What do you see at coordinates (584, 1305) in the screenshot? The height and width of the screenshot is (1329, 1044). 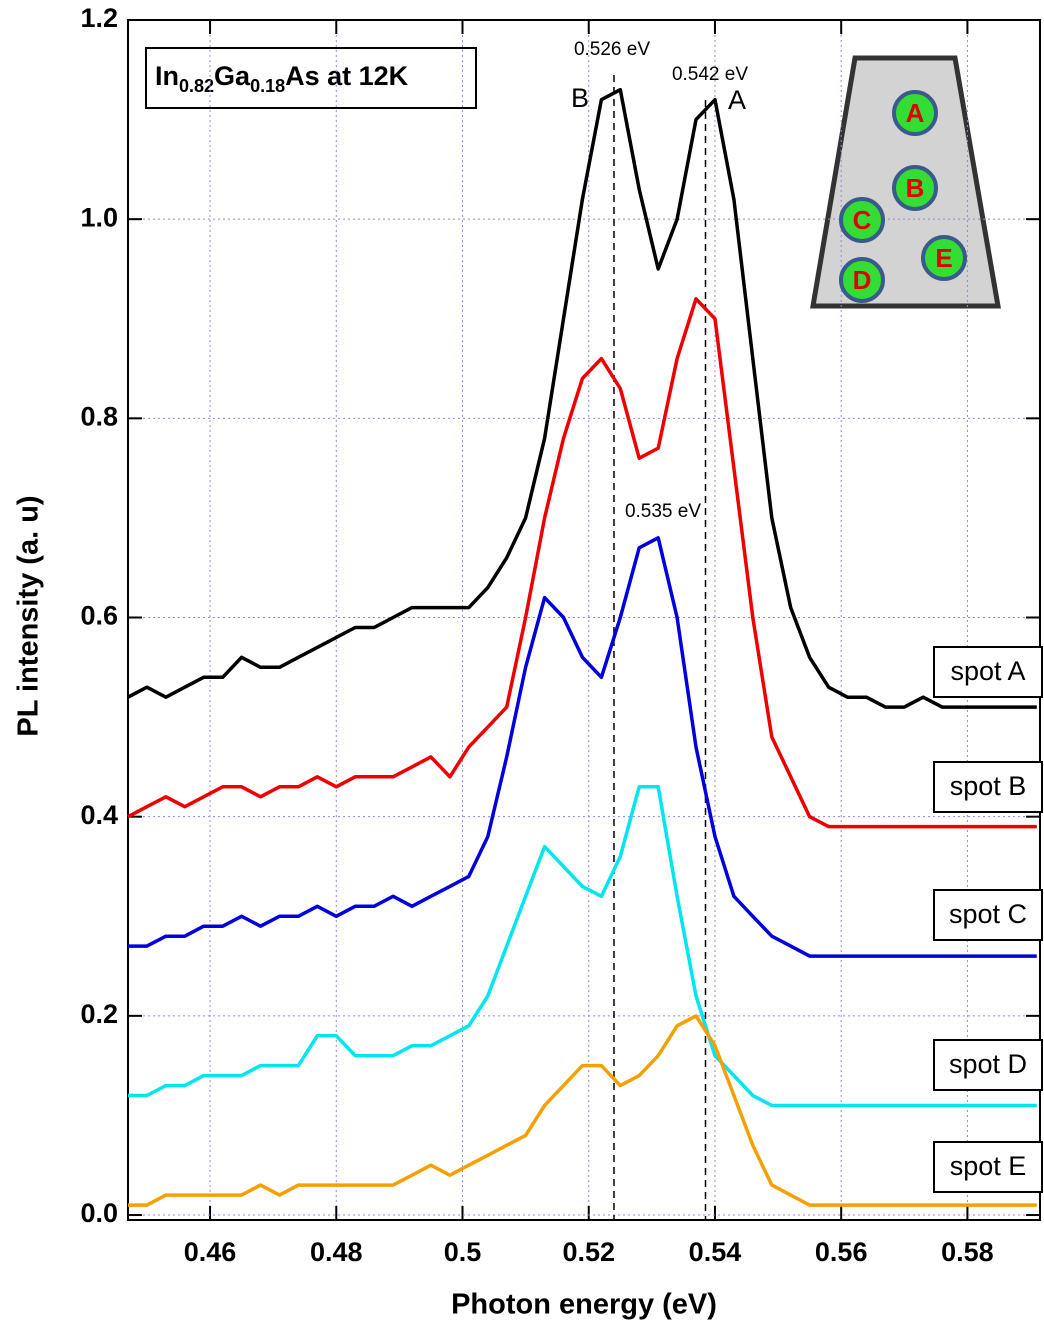 I see `x-axis-title: Photon energy (eV)` at bounding box center [584, 1305].